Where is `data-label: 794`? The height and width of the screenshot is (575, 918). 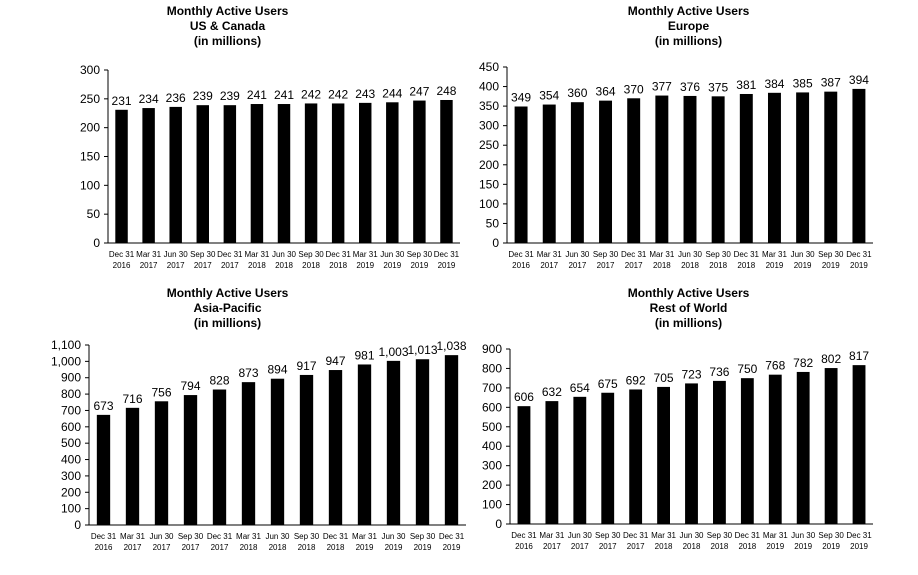 data-label: 794 is located at coordinates (190, 386).